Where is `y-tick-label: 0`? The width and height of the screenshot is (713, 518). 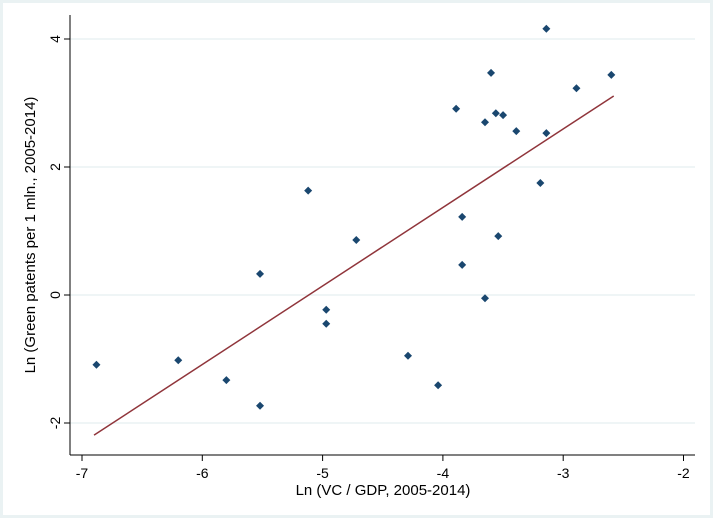 y-tick-label: 0 is located at coordinates (55, 295).